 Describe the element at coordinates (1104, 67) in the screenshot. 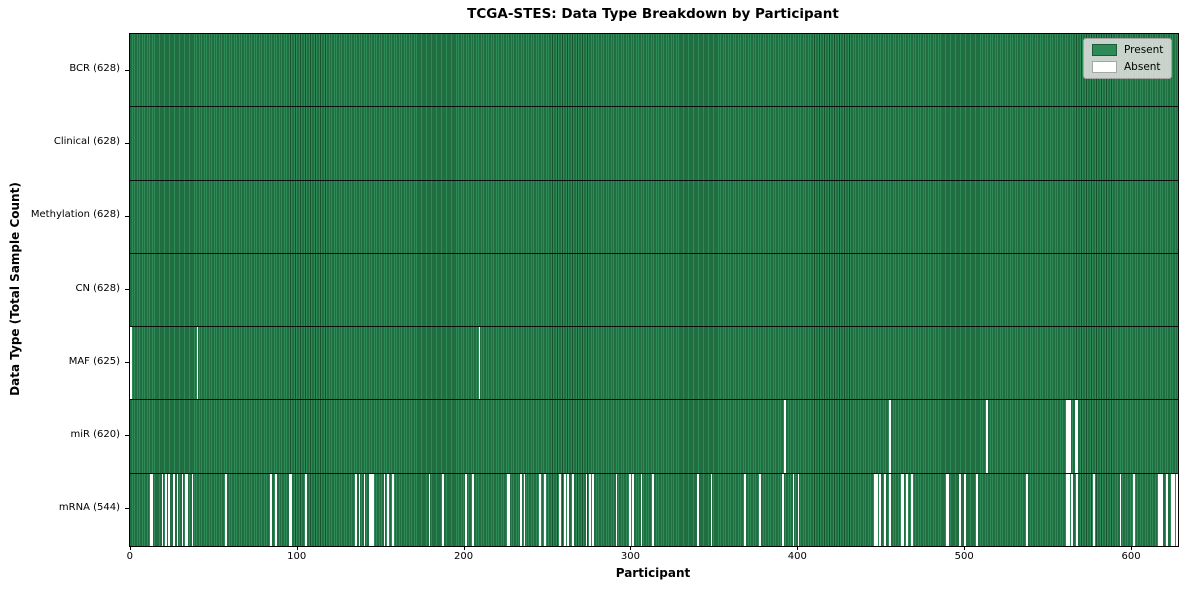

I see `legend-swatch-absent` at that location.